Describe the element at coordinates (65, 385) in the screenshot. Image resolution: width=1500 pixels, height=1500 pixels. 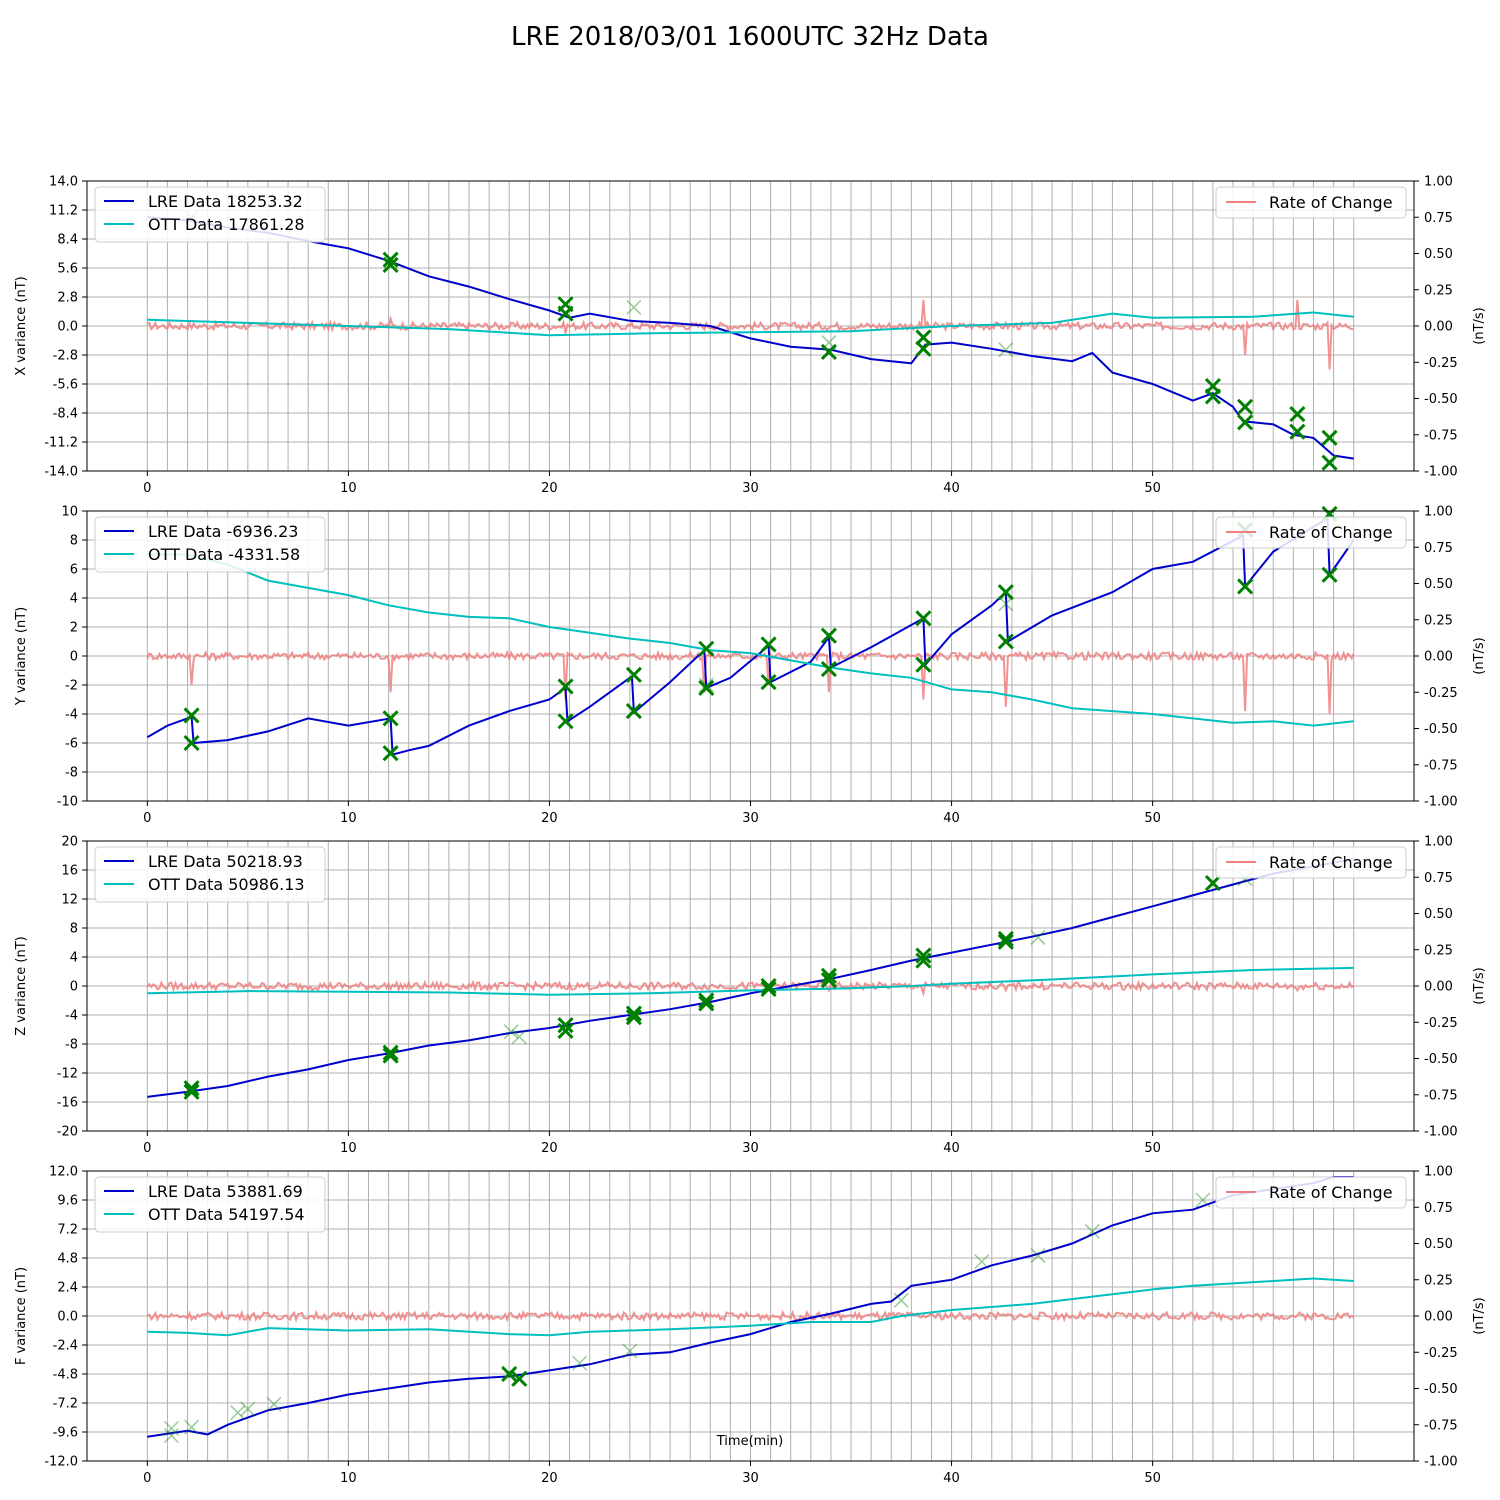
I see `y-tick-label: -5.6` at that location.